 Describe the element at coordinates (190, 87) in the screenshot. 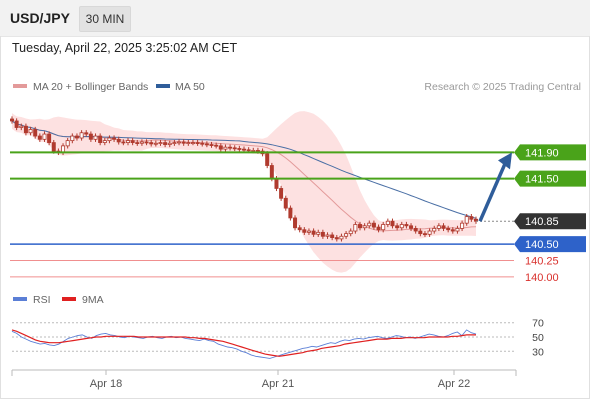

I see `ma50-legend-label: MA 50` at that location.